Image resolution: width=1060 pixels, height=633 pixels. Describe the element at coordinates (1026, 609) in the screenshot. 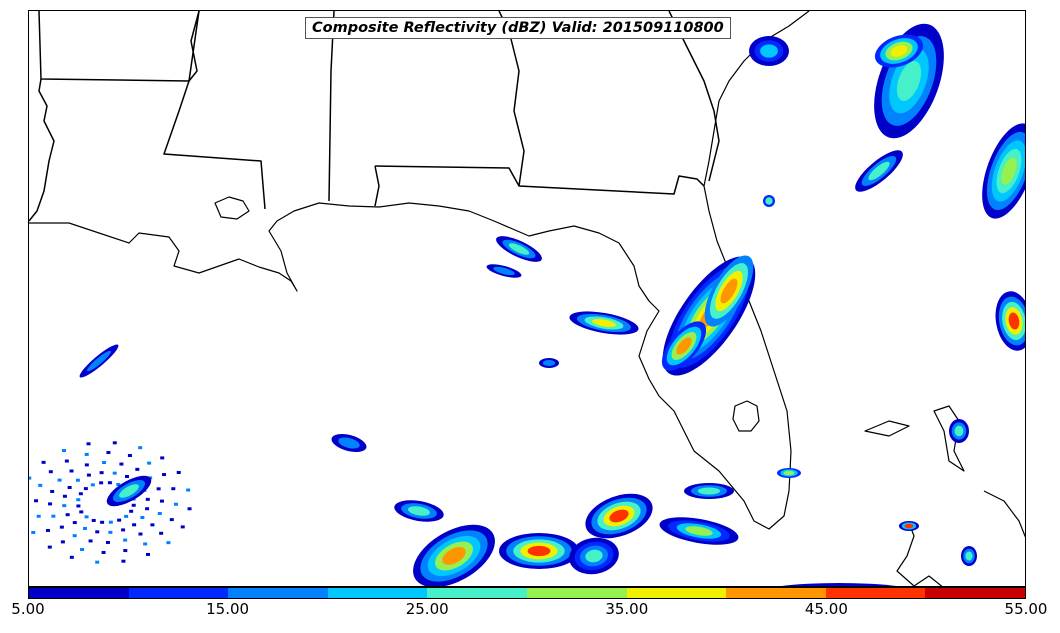

I see `colorbar-tick-label: 55.00` at that location.